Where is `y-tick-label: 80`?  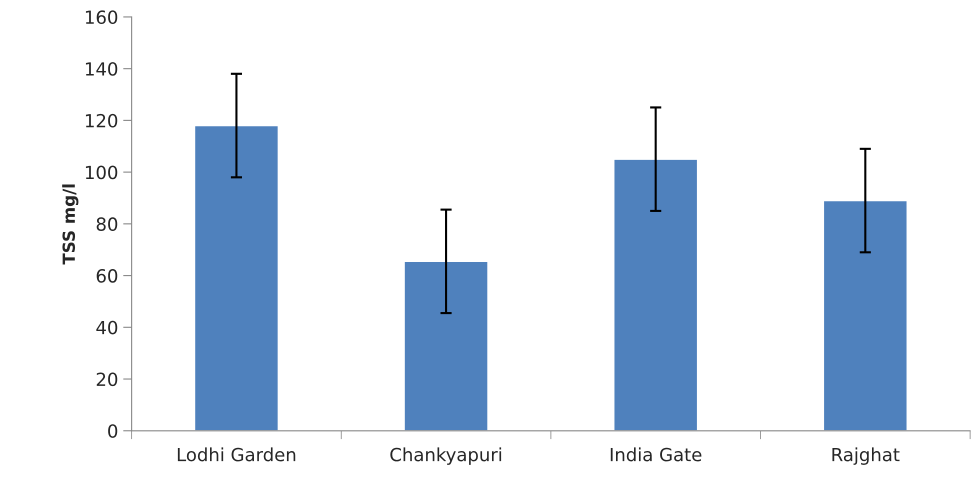 y-tick-label: 80 is located at coordinates (107, 224).